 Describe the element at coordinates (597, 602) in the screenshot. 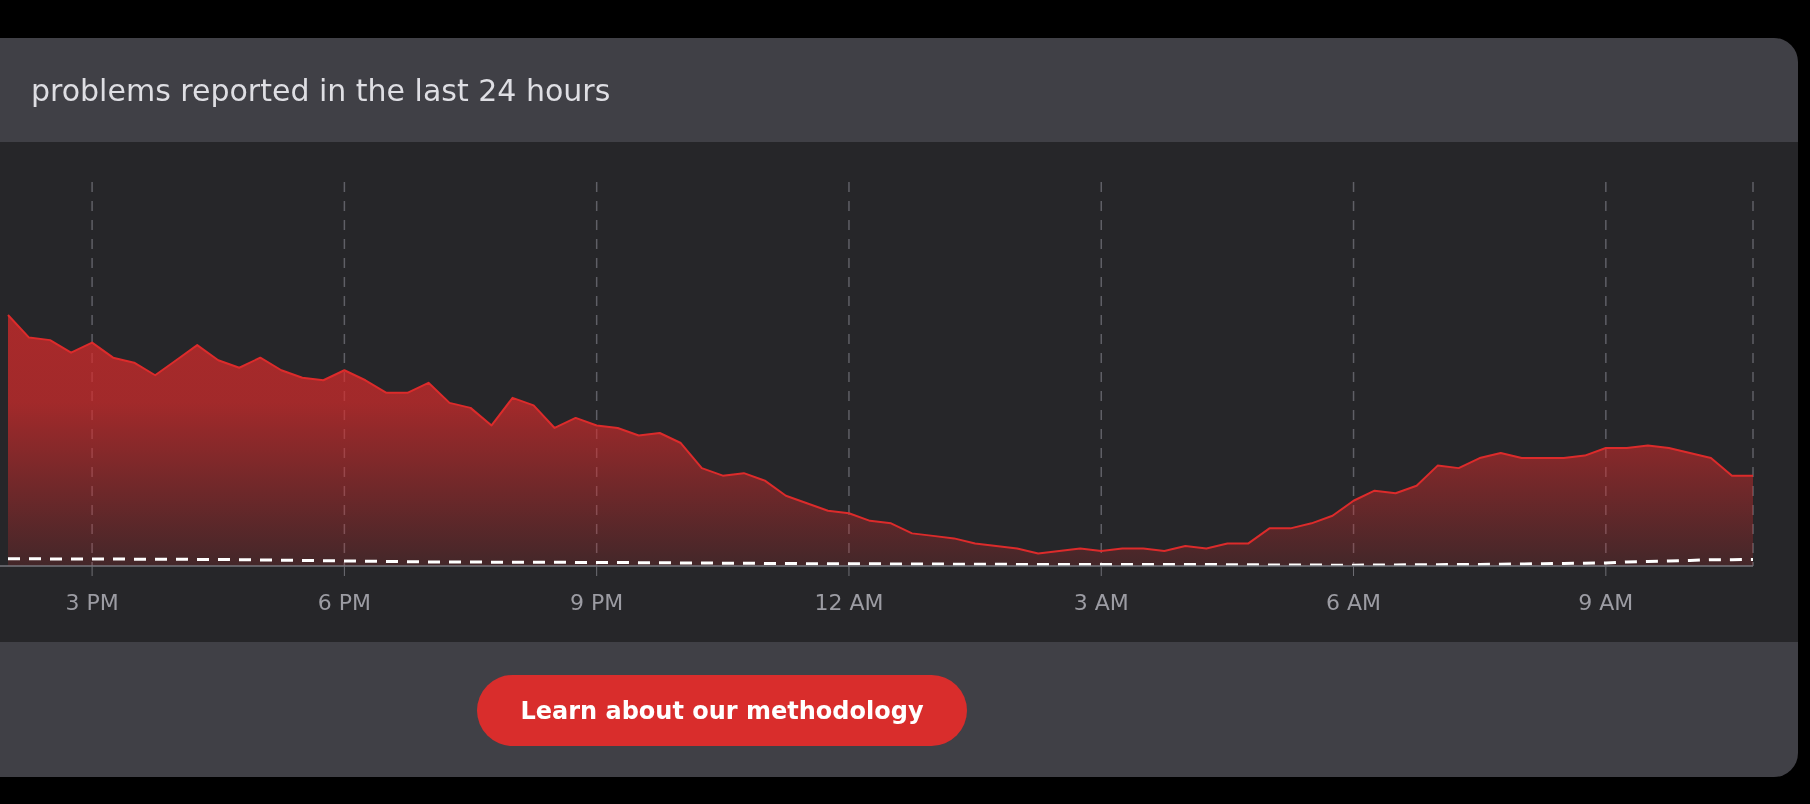

I see `x-tick-label: 9 PM` at that location.